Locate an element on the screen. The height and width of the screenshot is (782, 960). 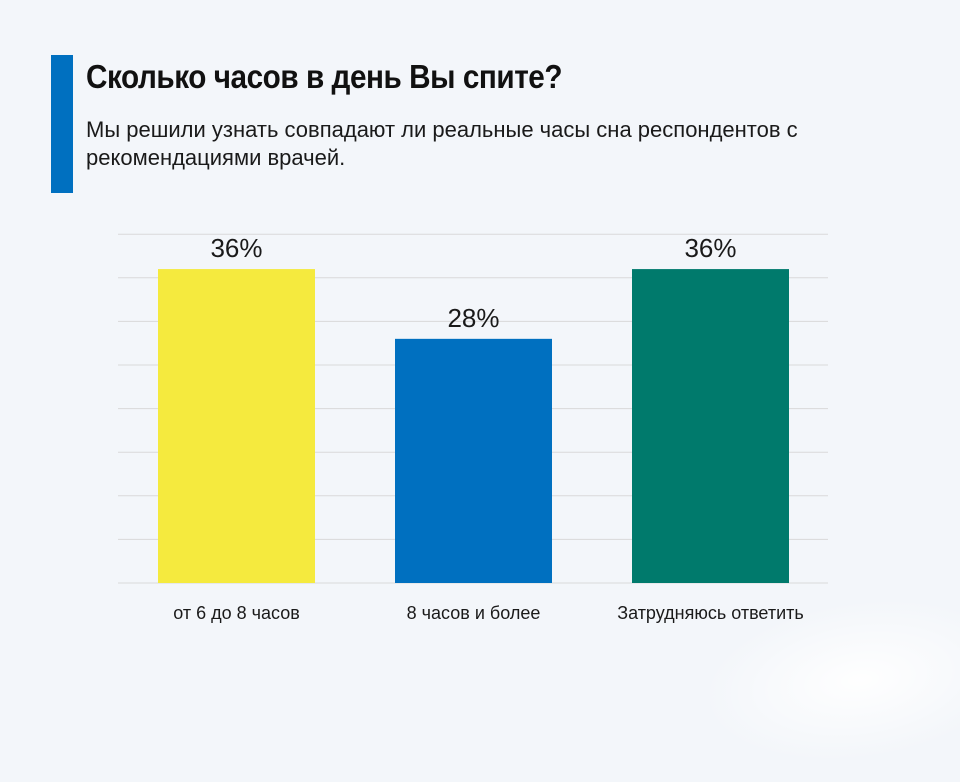
category-label: Затрудняюсь ответить is located at coordinates (710, 613).